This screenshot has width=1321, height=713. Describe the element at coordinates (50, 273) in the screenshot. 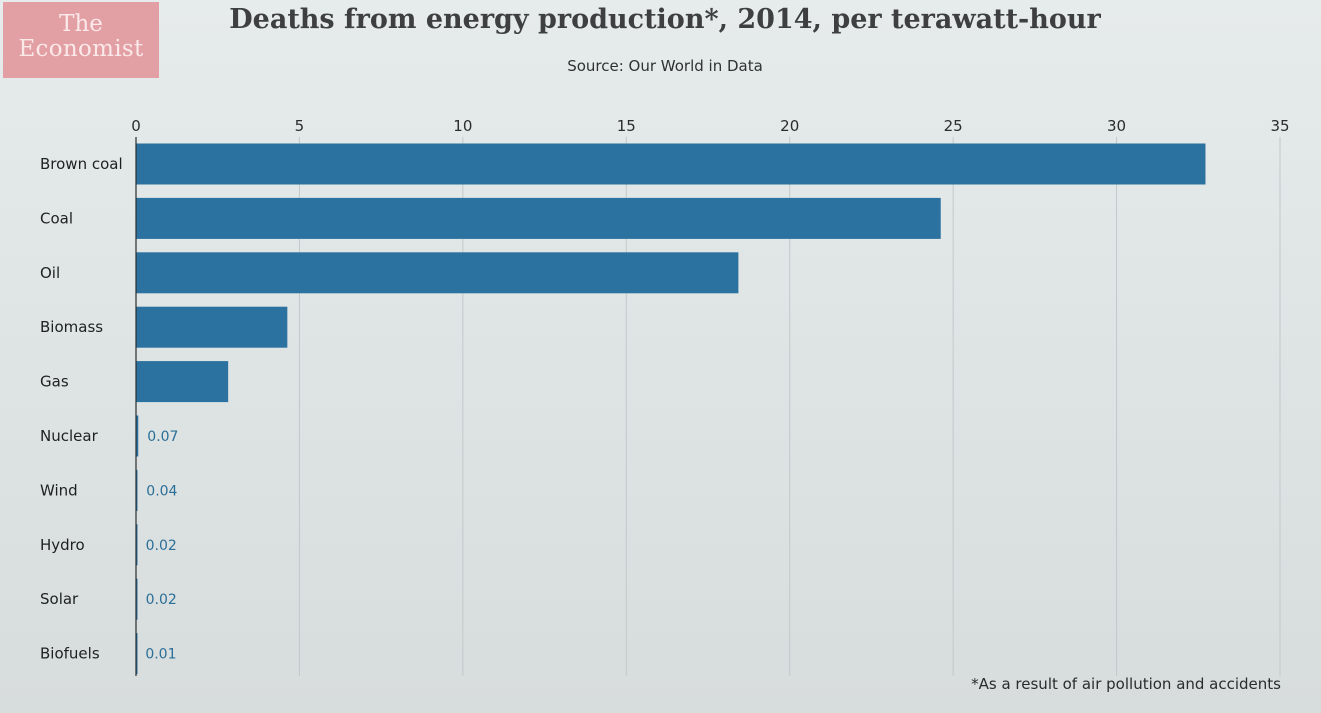

I see `category-label: Oil` at that location.